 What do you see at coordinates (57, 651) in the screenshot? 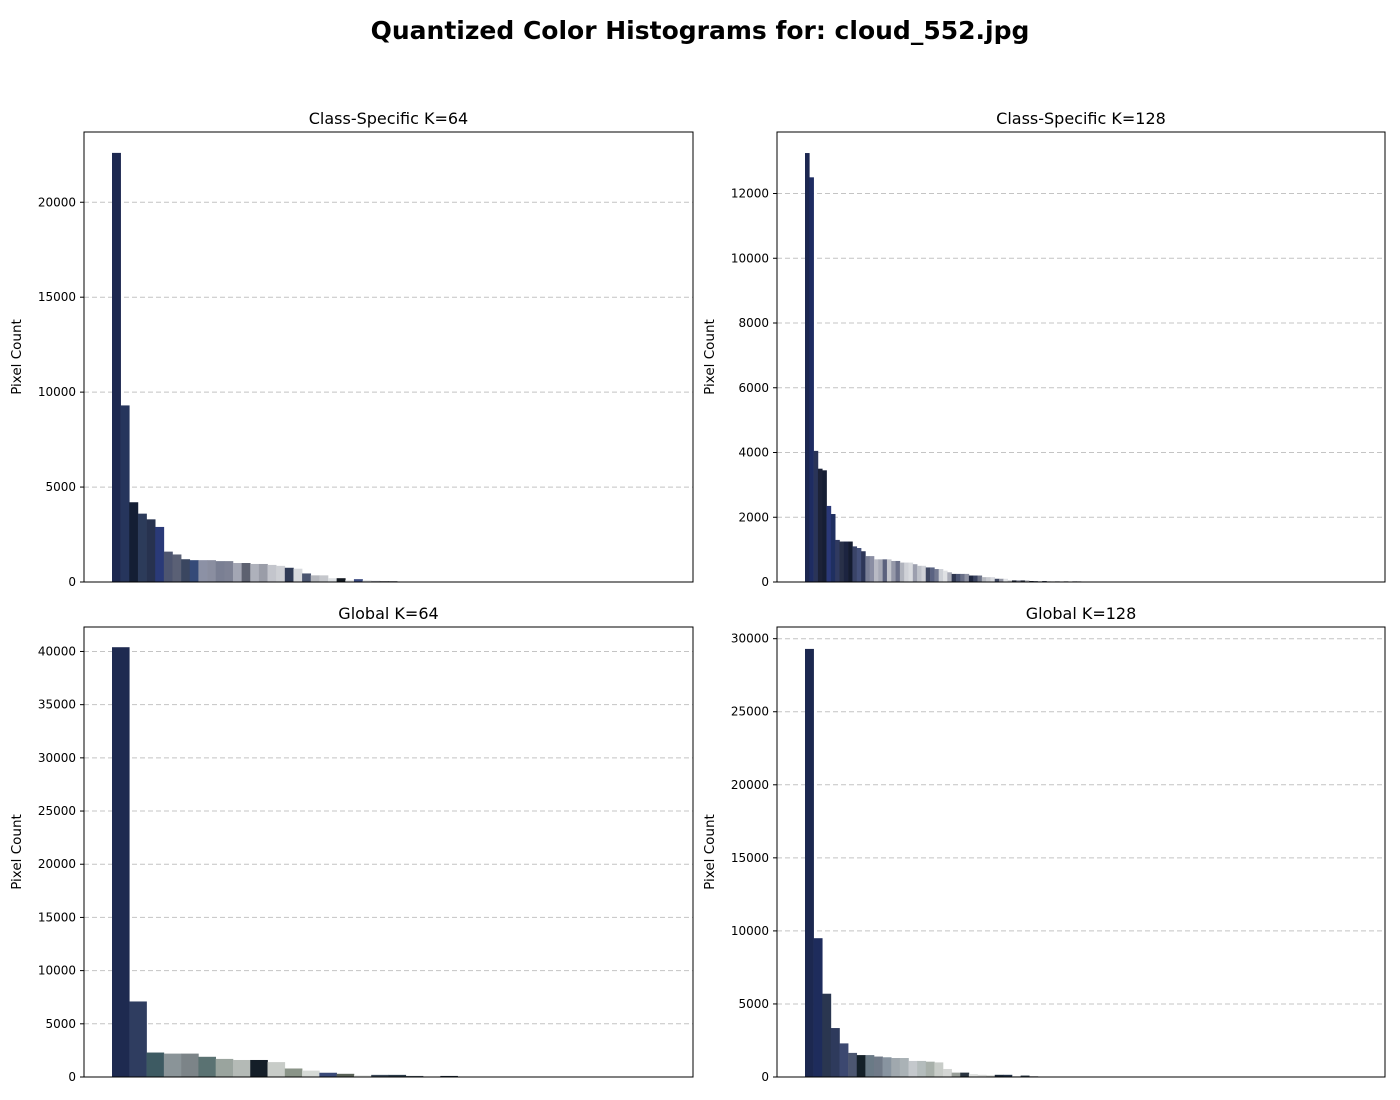
I see `y-tick-label: 40000` at bounding box center [57, 651].